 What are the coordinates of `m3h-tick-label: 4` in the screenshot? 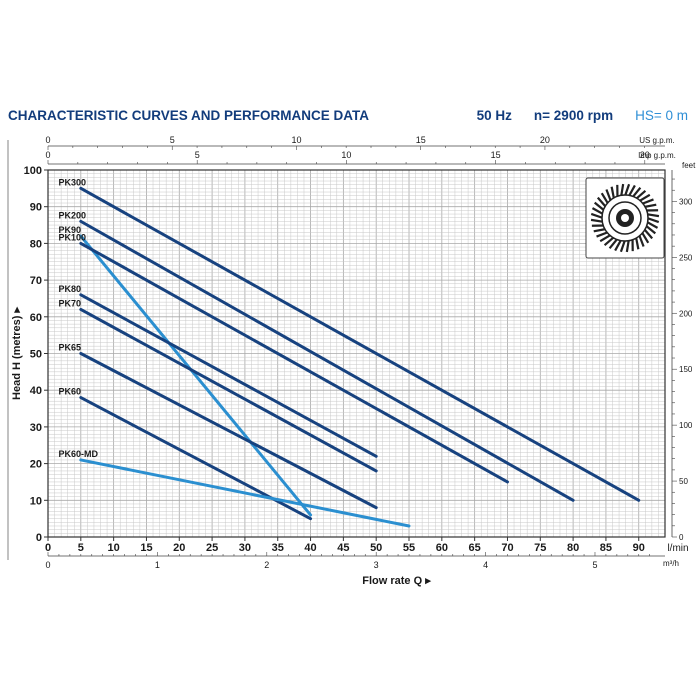 It's located at (485, 565).